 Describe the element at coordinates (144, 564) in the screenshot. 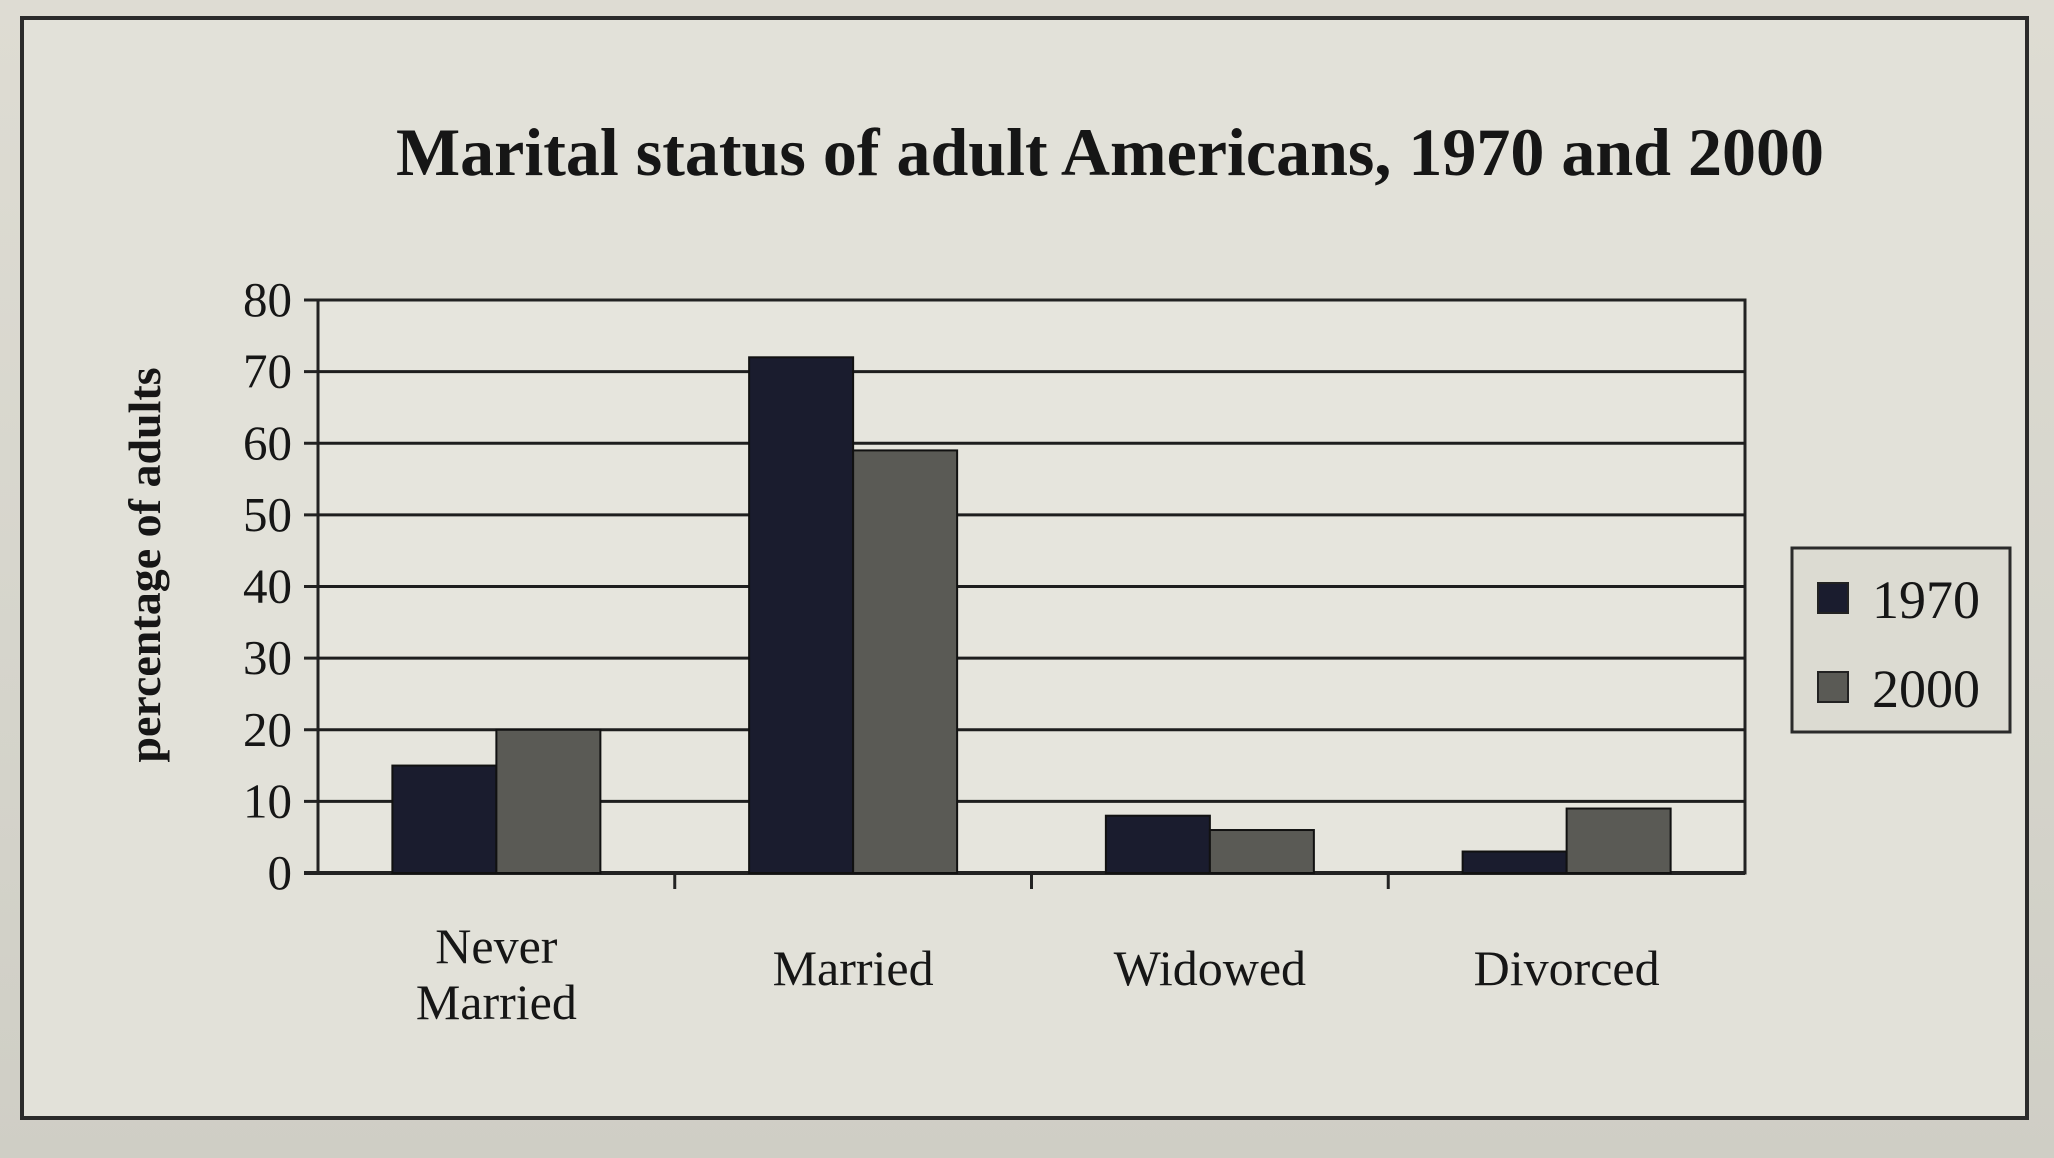

I see `y-axis-label: percentage of adults` at that location.